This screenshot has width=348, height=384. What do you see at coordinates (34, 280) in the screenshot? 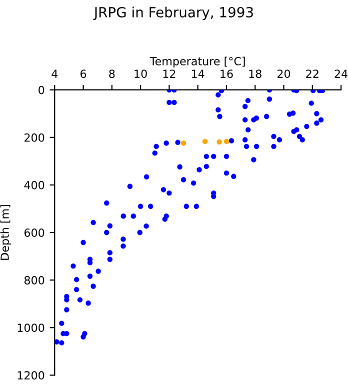
I see `y-tick-label: 800` at bounding box center [34, 280].